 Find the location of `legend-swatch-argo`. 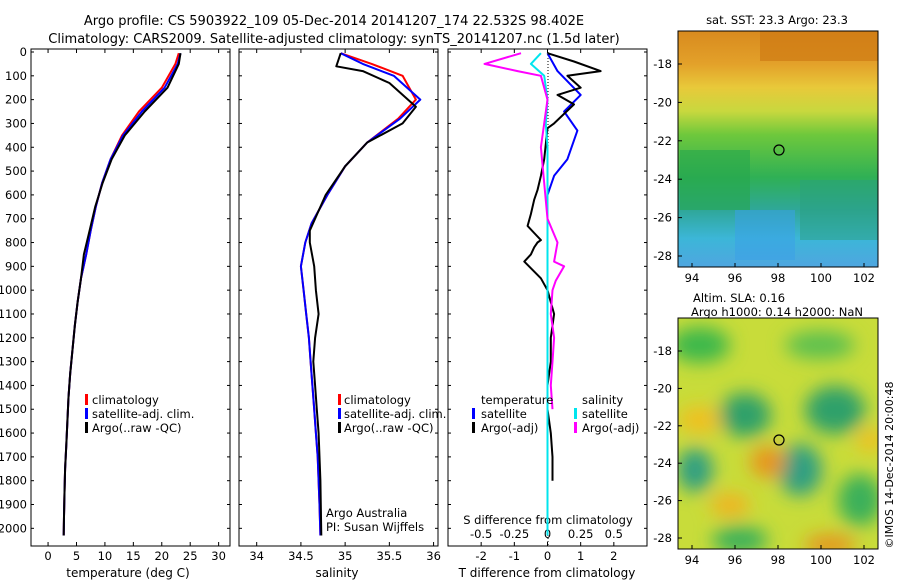

legend-swatch-argo is located at coordinates (339, 427).